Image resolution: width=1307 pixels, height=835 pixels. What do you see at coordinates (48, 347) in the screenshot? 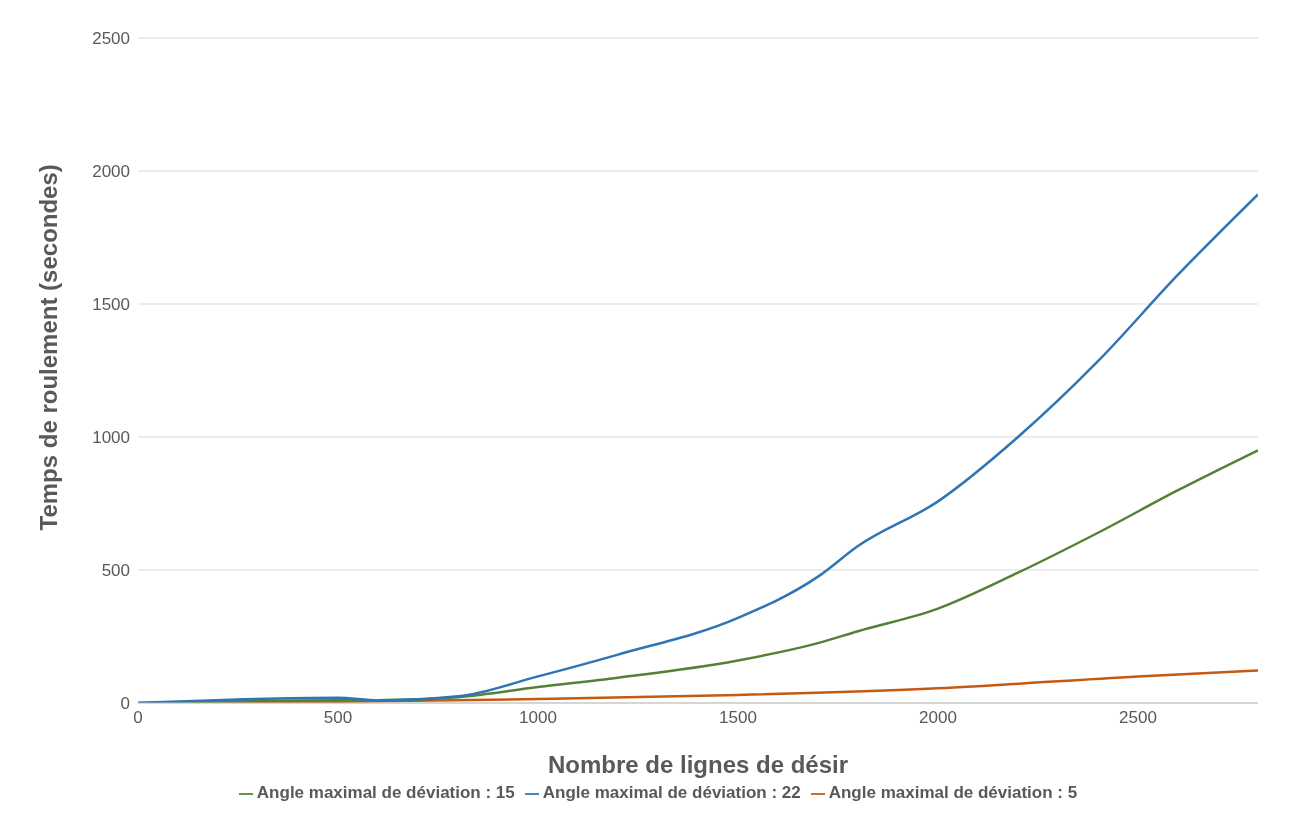
I see `y-axis-title: Temps de roulement (secondes)` at bounding box center [48, 347].